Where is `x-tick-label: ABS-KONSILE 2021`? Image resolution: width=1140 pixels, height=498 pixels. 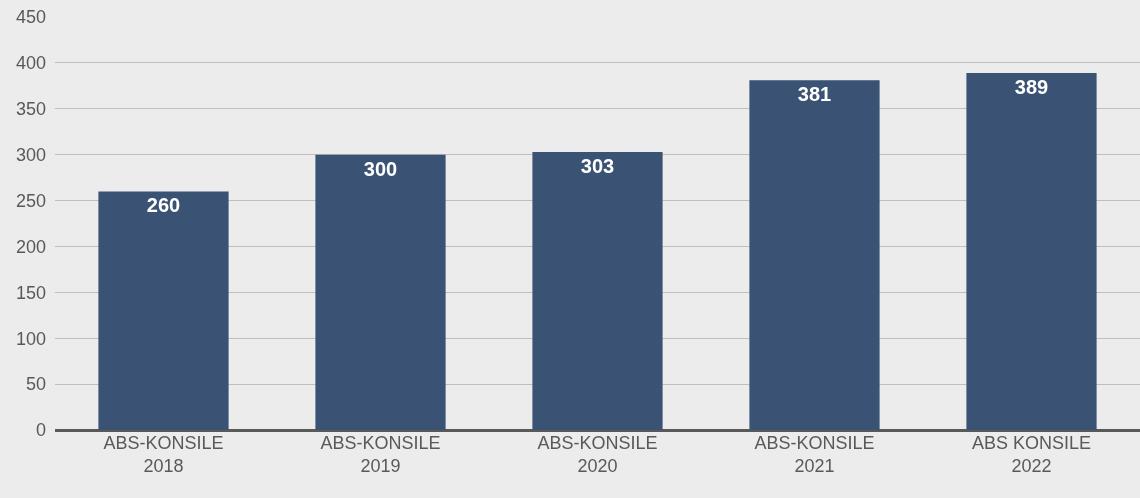 x-tick-label: ABS-KONSILE 2021 is located at coordinates (814, 455).